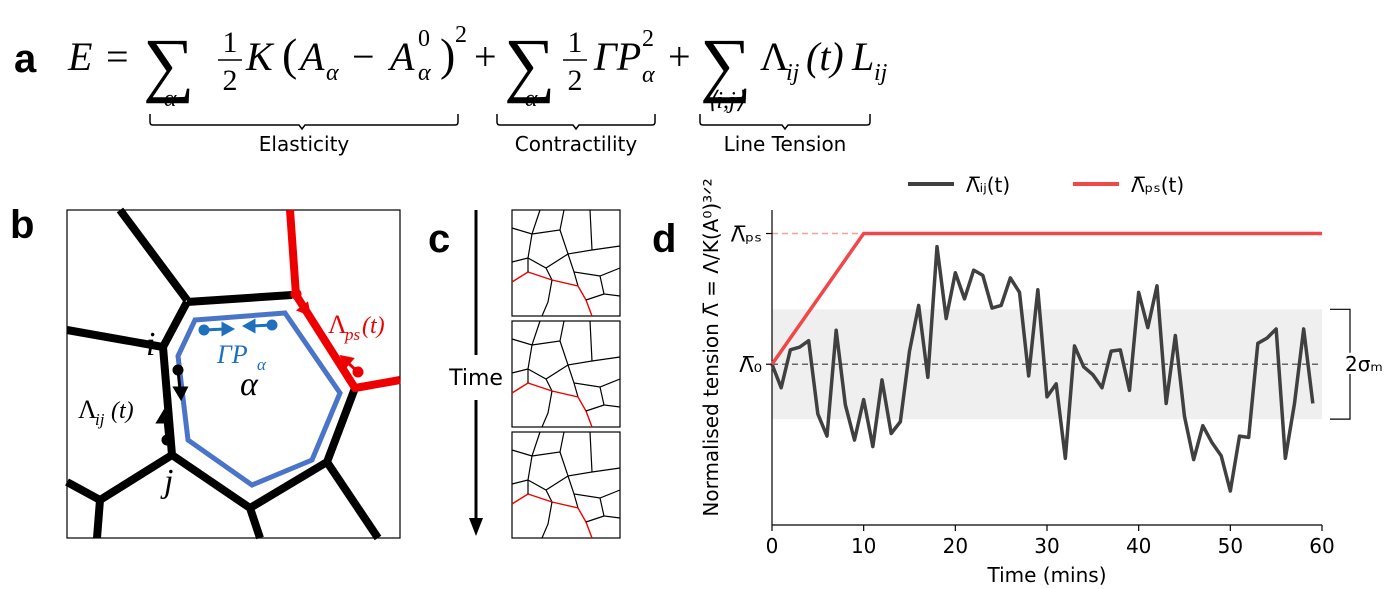  What do you see at coordinates (249, 384) in the screenshot?
I see `cell-label: α` at bounding box center [249, 384].